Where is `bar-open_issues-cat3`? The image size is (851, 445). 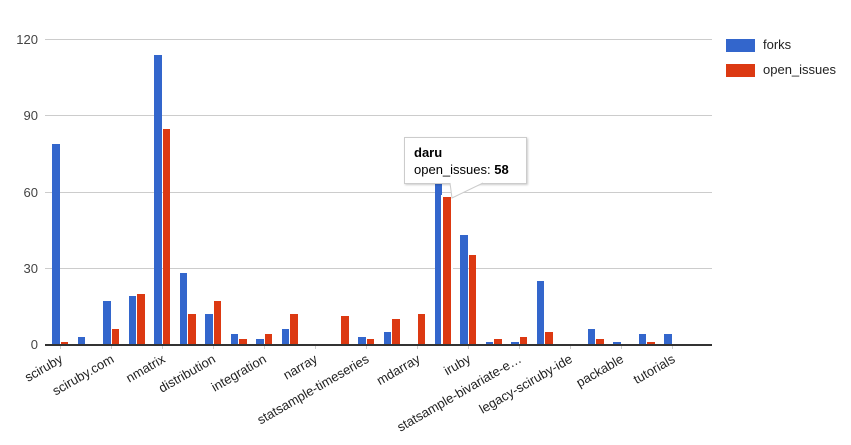
bar-open_issues-cat3 is located at coordinates (141, 319).